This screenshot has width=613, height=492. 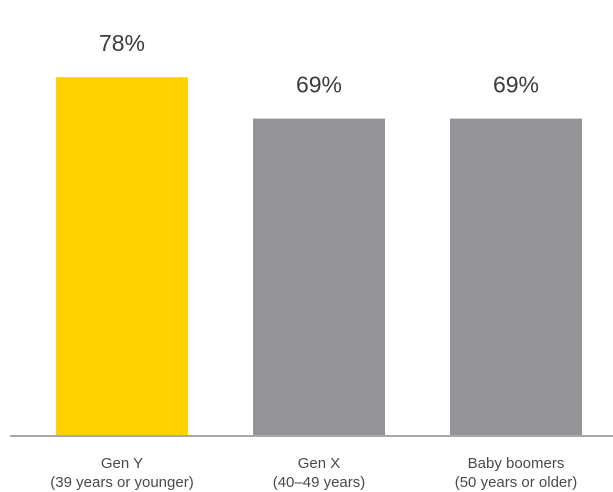 I want to click on bar-baby-boomers, so click(x=516, y=277).